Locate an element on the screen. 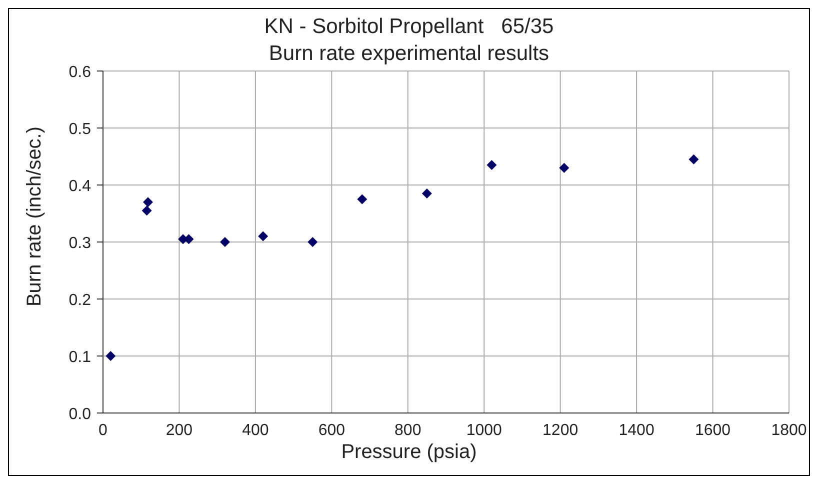 This screenshot has height=484, width=820. x-tick-label: 1400 is located at coordinates (636, 430).